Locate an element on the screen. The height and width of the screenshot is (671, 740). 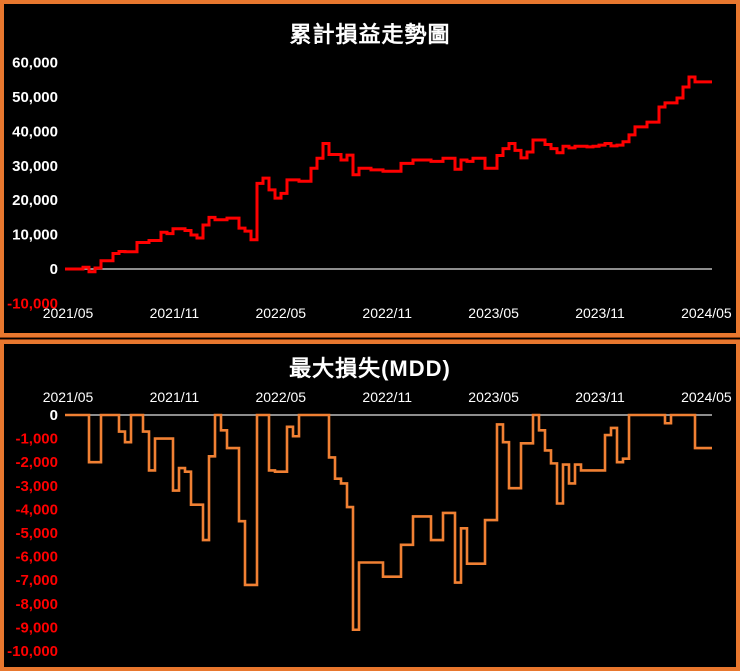
y-tick-label: -8,000 is located at coordinates (36, 604).